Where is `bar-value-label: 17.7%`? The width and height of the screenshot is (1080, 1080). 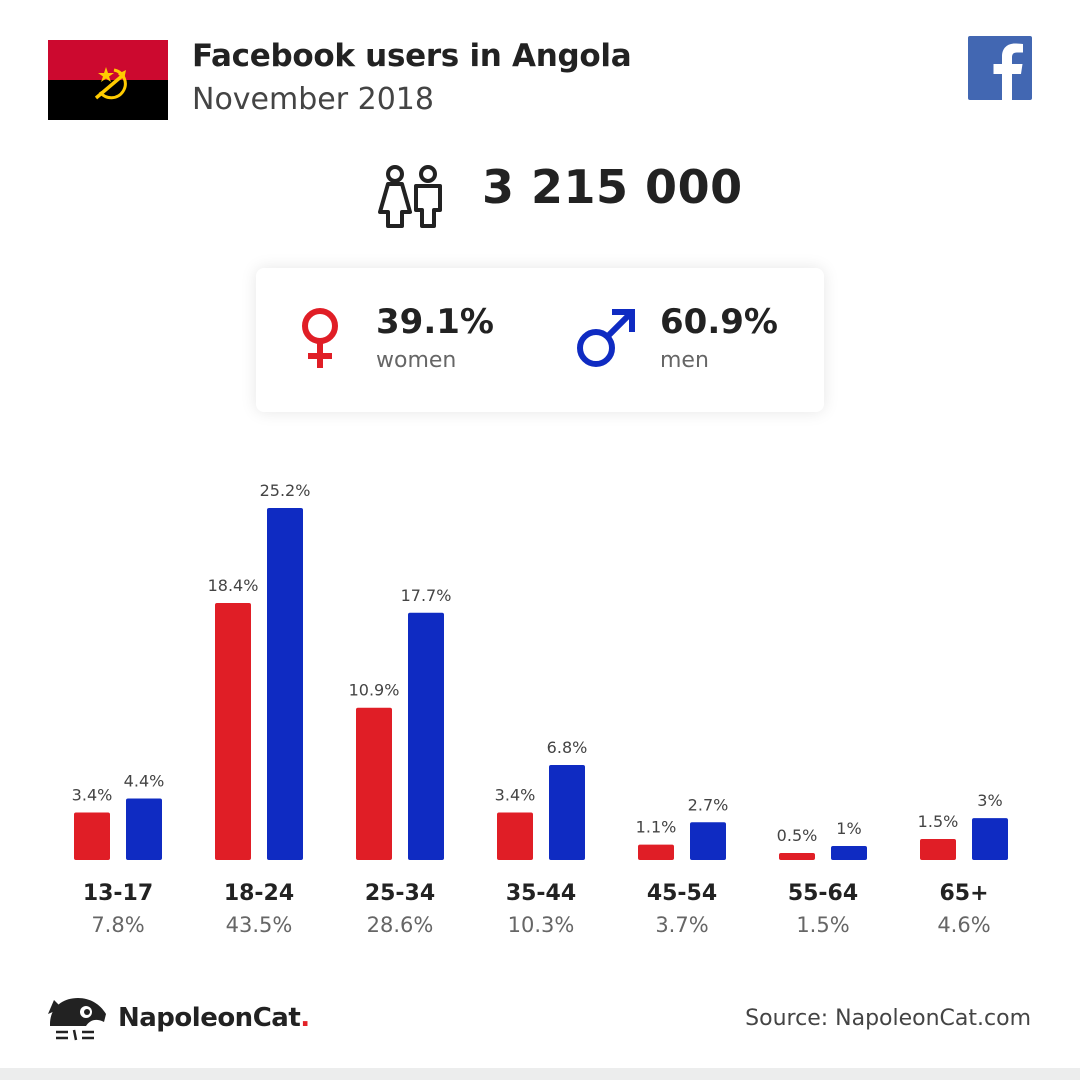 bar-value-label: 17.7% is located at coordinates (426, 595).